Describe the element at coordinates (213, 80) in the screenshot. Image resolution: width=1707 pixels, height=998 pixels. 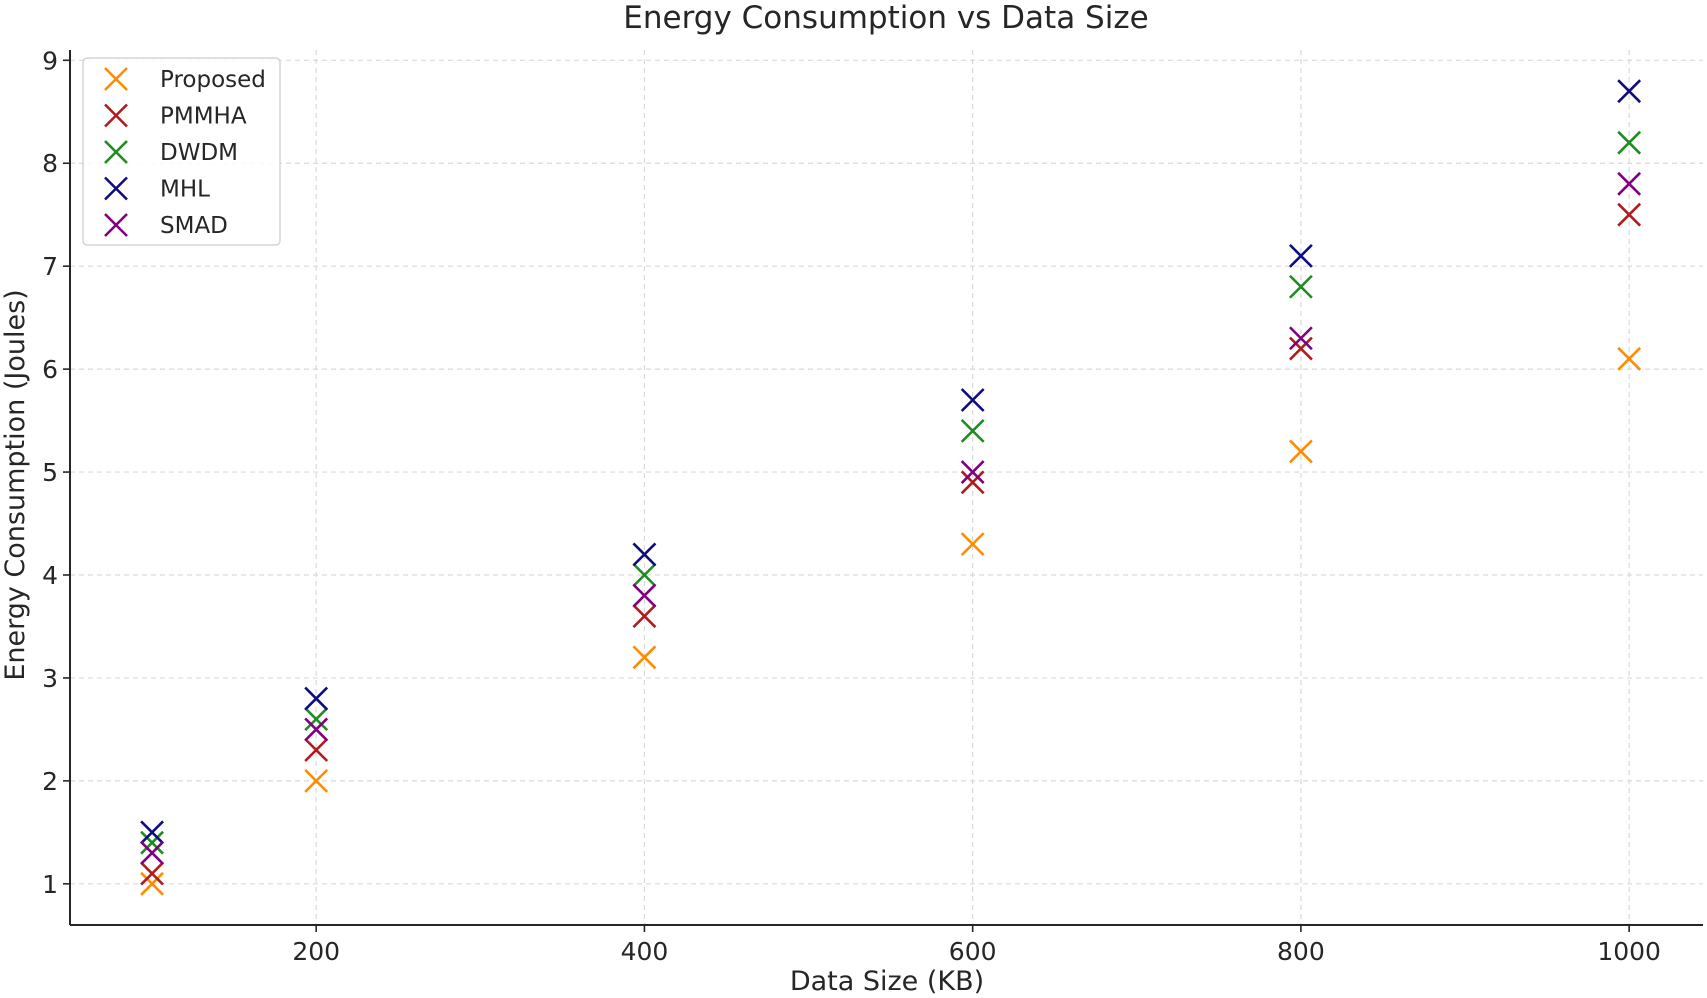
I see `legend-label: Proposed` at that location.